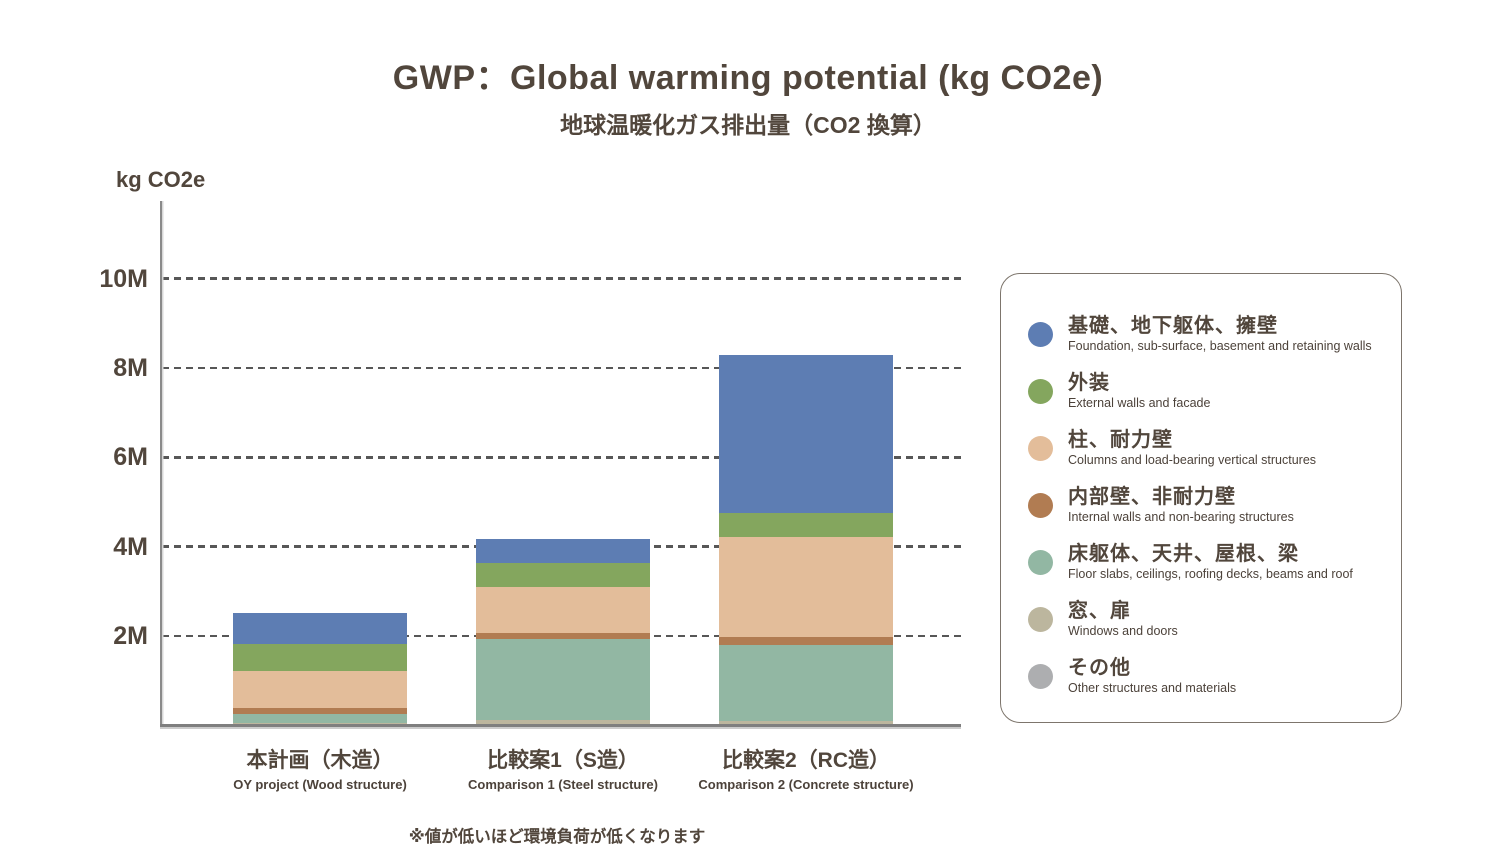  What do you see at coordinates (320, 711) in the screenshot?
I see `bar-1-segment-internal-walls` at bounding box center [320, 711].